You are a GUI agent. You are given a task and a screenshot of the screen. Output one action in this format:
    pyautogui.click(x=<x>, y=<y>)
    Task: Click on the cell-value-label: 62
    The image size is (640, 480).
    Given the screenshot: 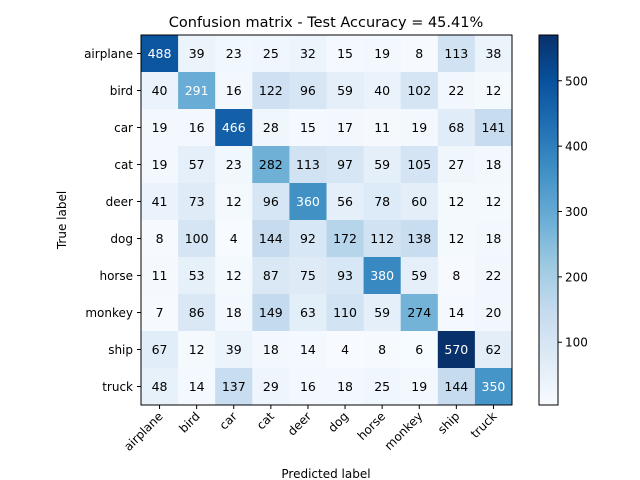 What is the action you would take?
    pyautogui.click(x=493, y=349)
    